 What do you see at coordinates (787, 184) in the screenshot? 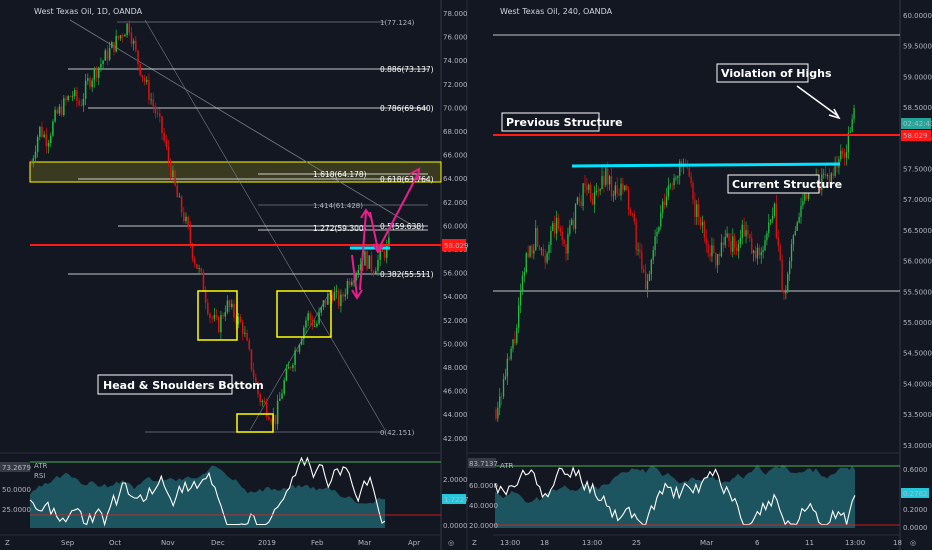
I see `current-structure-label: Current Structure` at bounding box center [787, 184].